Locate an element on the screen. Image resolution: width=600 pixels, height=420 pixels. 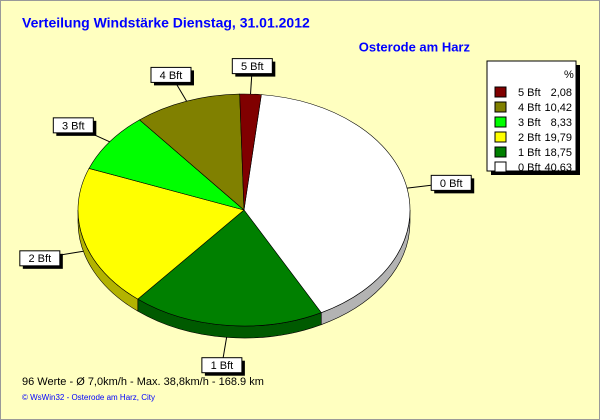
slice-label: 2 Bft is located at coordinates (40, 259).